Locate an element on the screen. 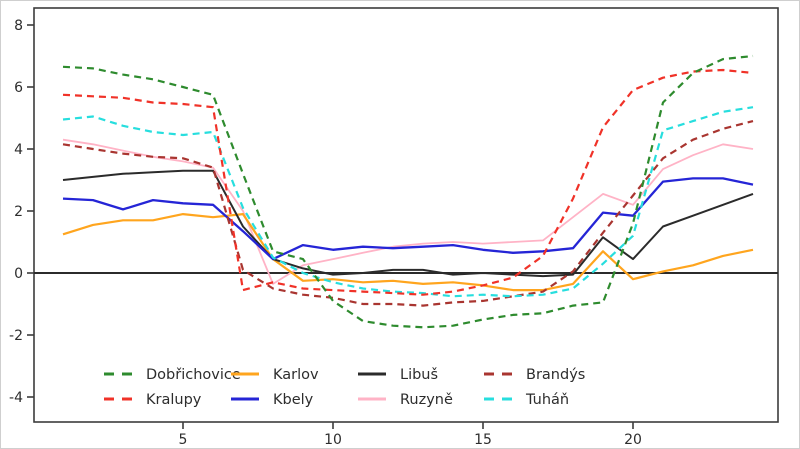 The height and width of the screenshot is (449, 800). legend-item-Tuháň: Tuháň is located at coordinates (526, 400).